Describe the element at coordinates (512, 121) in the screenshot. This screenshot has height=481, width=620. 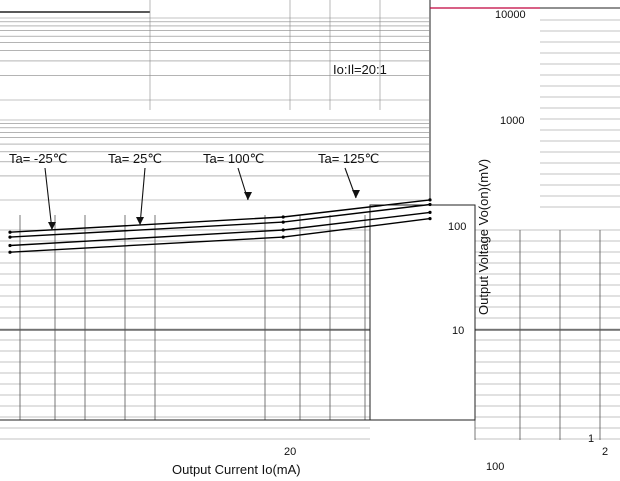
I see `y-tick-label: 1000` at that location.